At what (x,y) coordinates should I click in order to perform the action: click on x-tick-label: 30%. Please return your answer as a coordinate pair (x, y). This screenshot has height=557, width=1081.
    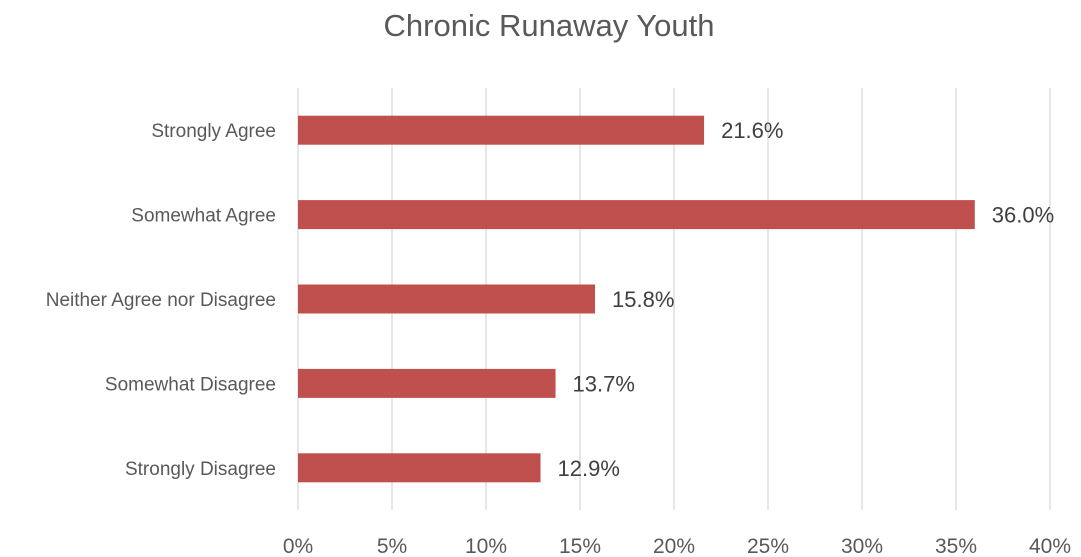
    Looking at the image, I should click on (862, 546).